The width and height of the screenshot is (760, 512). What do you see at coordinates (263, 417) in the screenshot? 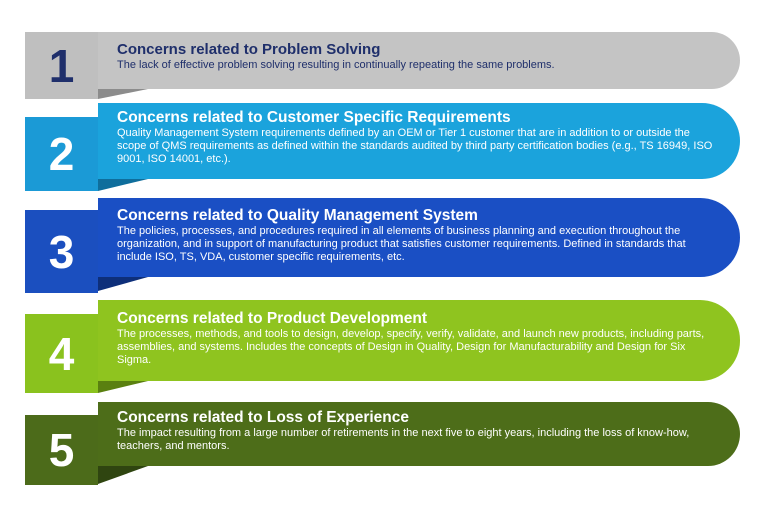
I see `concern-title-5: Concerns related to Loss of Experience` at bounding box center [263, 417].